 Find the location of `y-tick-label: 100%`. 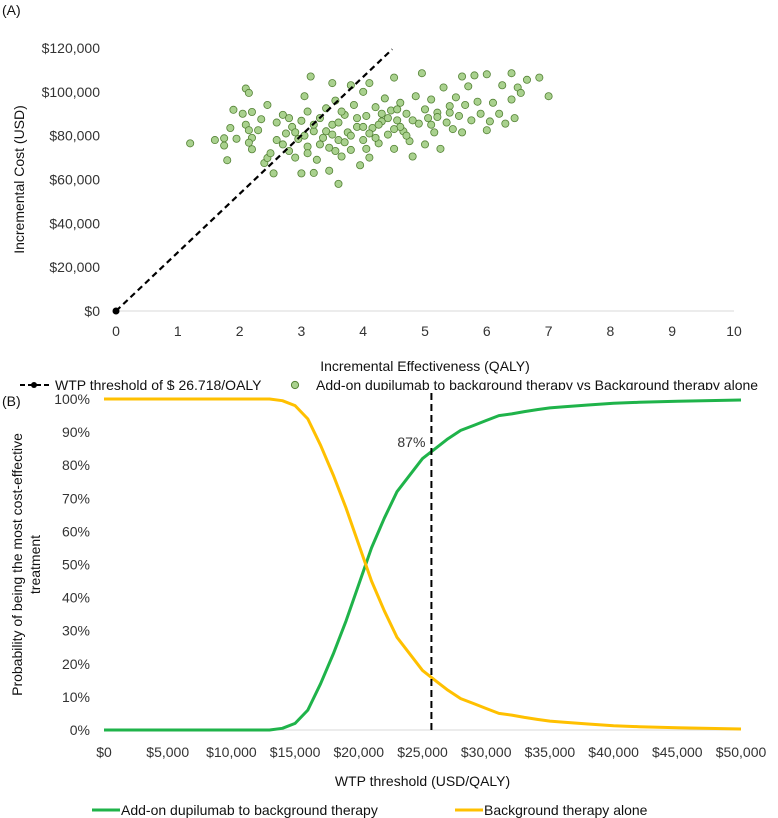

y-tick-label: 100% is located at coordinates (72, 399).